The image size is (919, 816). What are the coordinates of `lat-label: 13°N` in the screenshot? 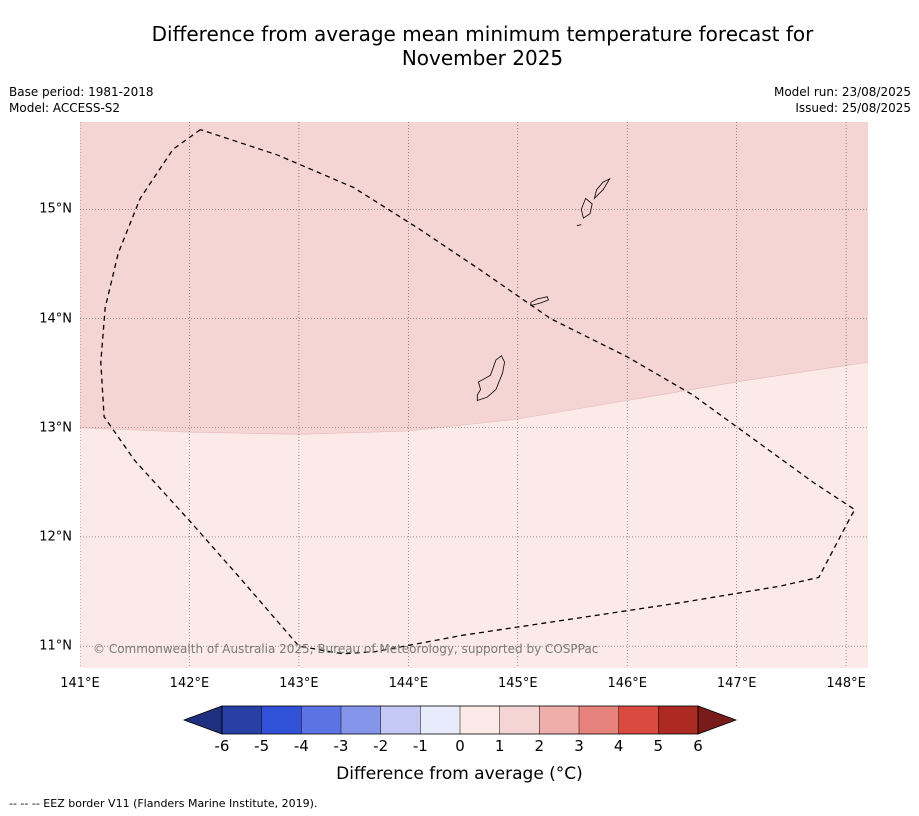 It's located at (55, 428).